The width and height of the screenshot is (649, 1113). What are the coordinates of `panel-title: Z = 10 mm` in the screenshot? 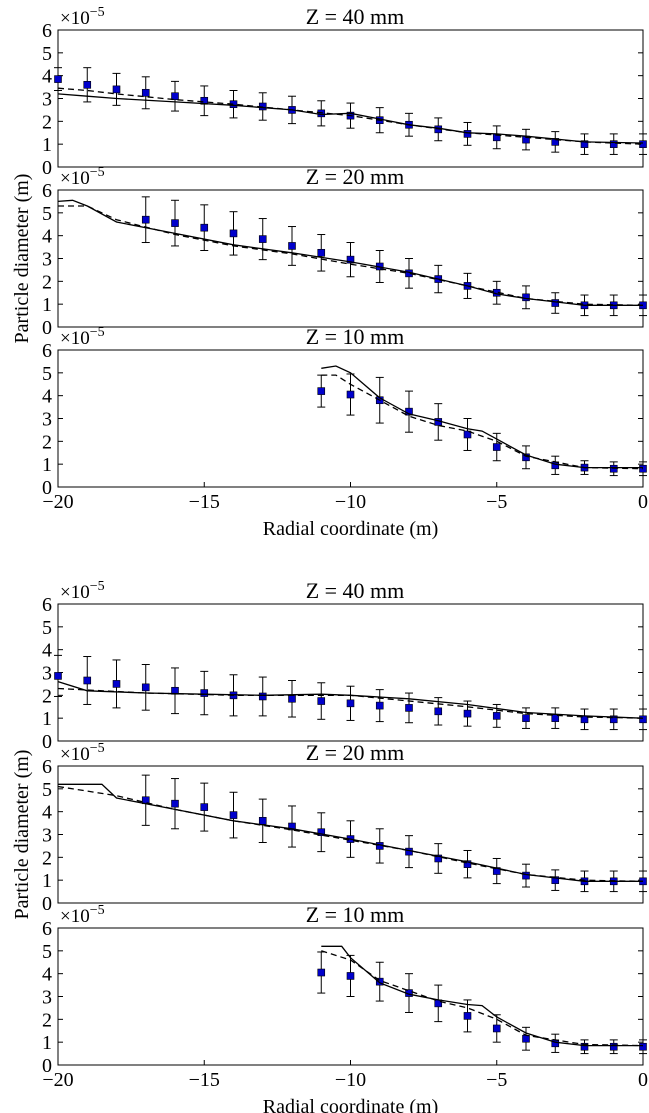 It's located at (355, 336).